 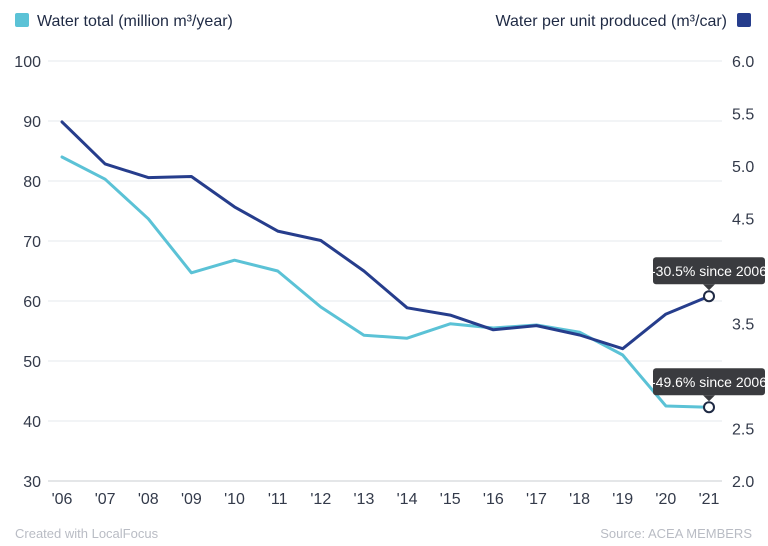 What do you see at coordinates (32, 242) in the screenshot?
I see `left-tick-label: 70` at bounding box center [32, 242].